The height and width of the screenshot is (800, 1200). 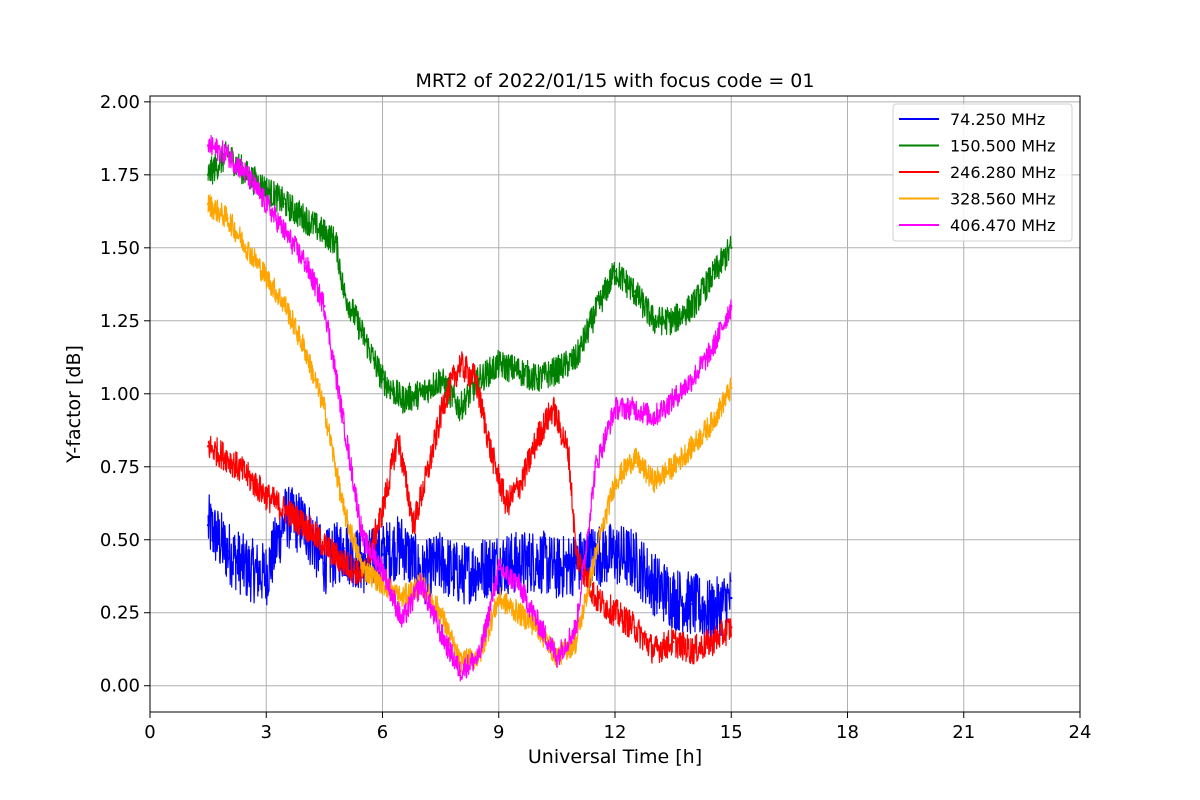 I want to click on x-tick-label: 0, so click(x=149, y=732).